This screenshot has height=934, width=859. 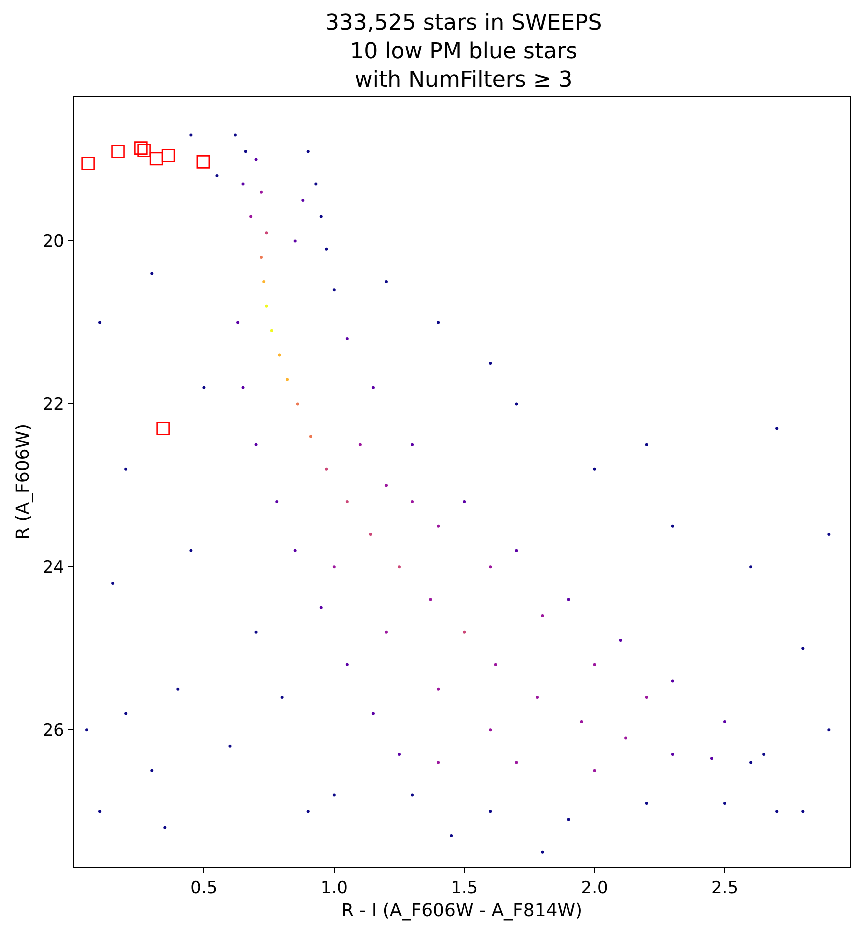 I want to click on x-tick-label: 1.0, so click(x=334, y=888).